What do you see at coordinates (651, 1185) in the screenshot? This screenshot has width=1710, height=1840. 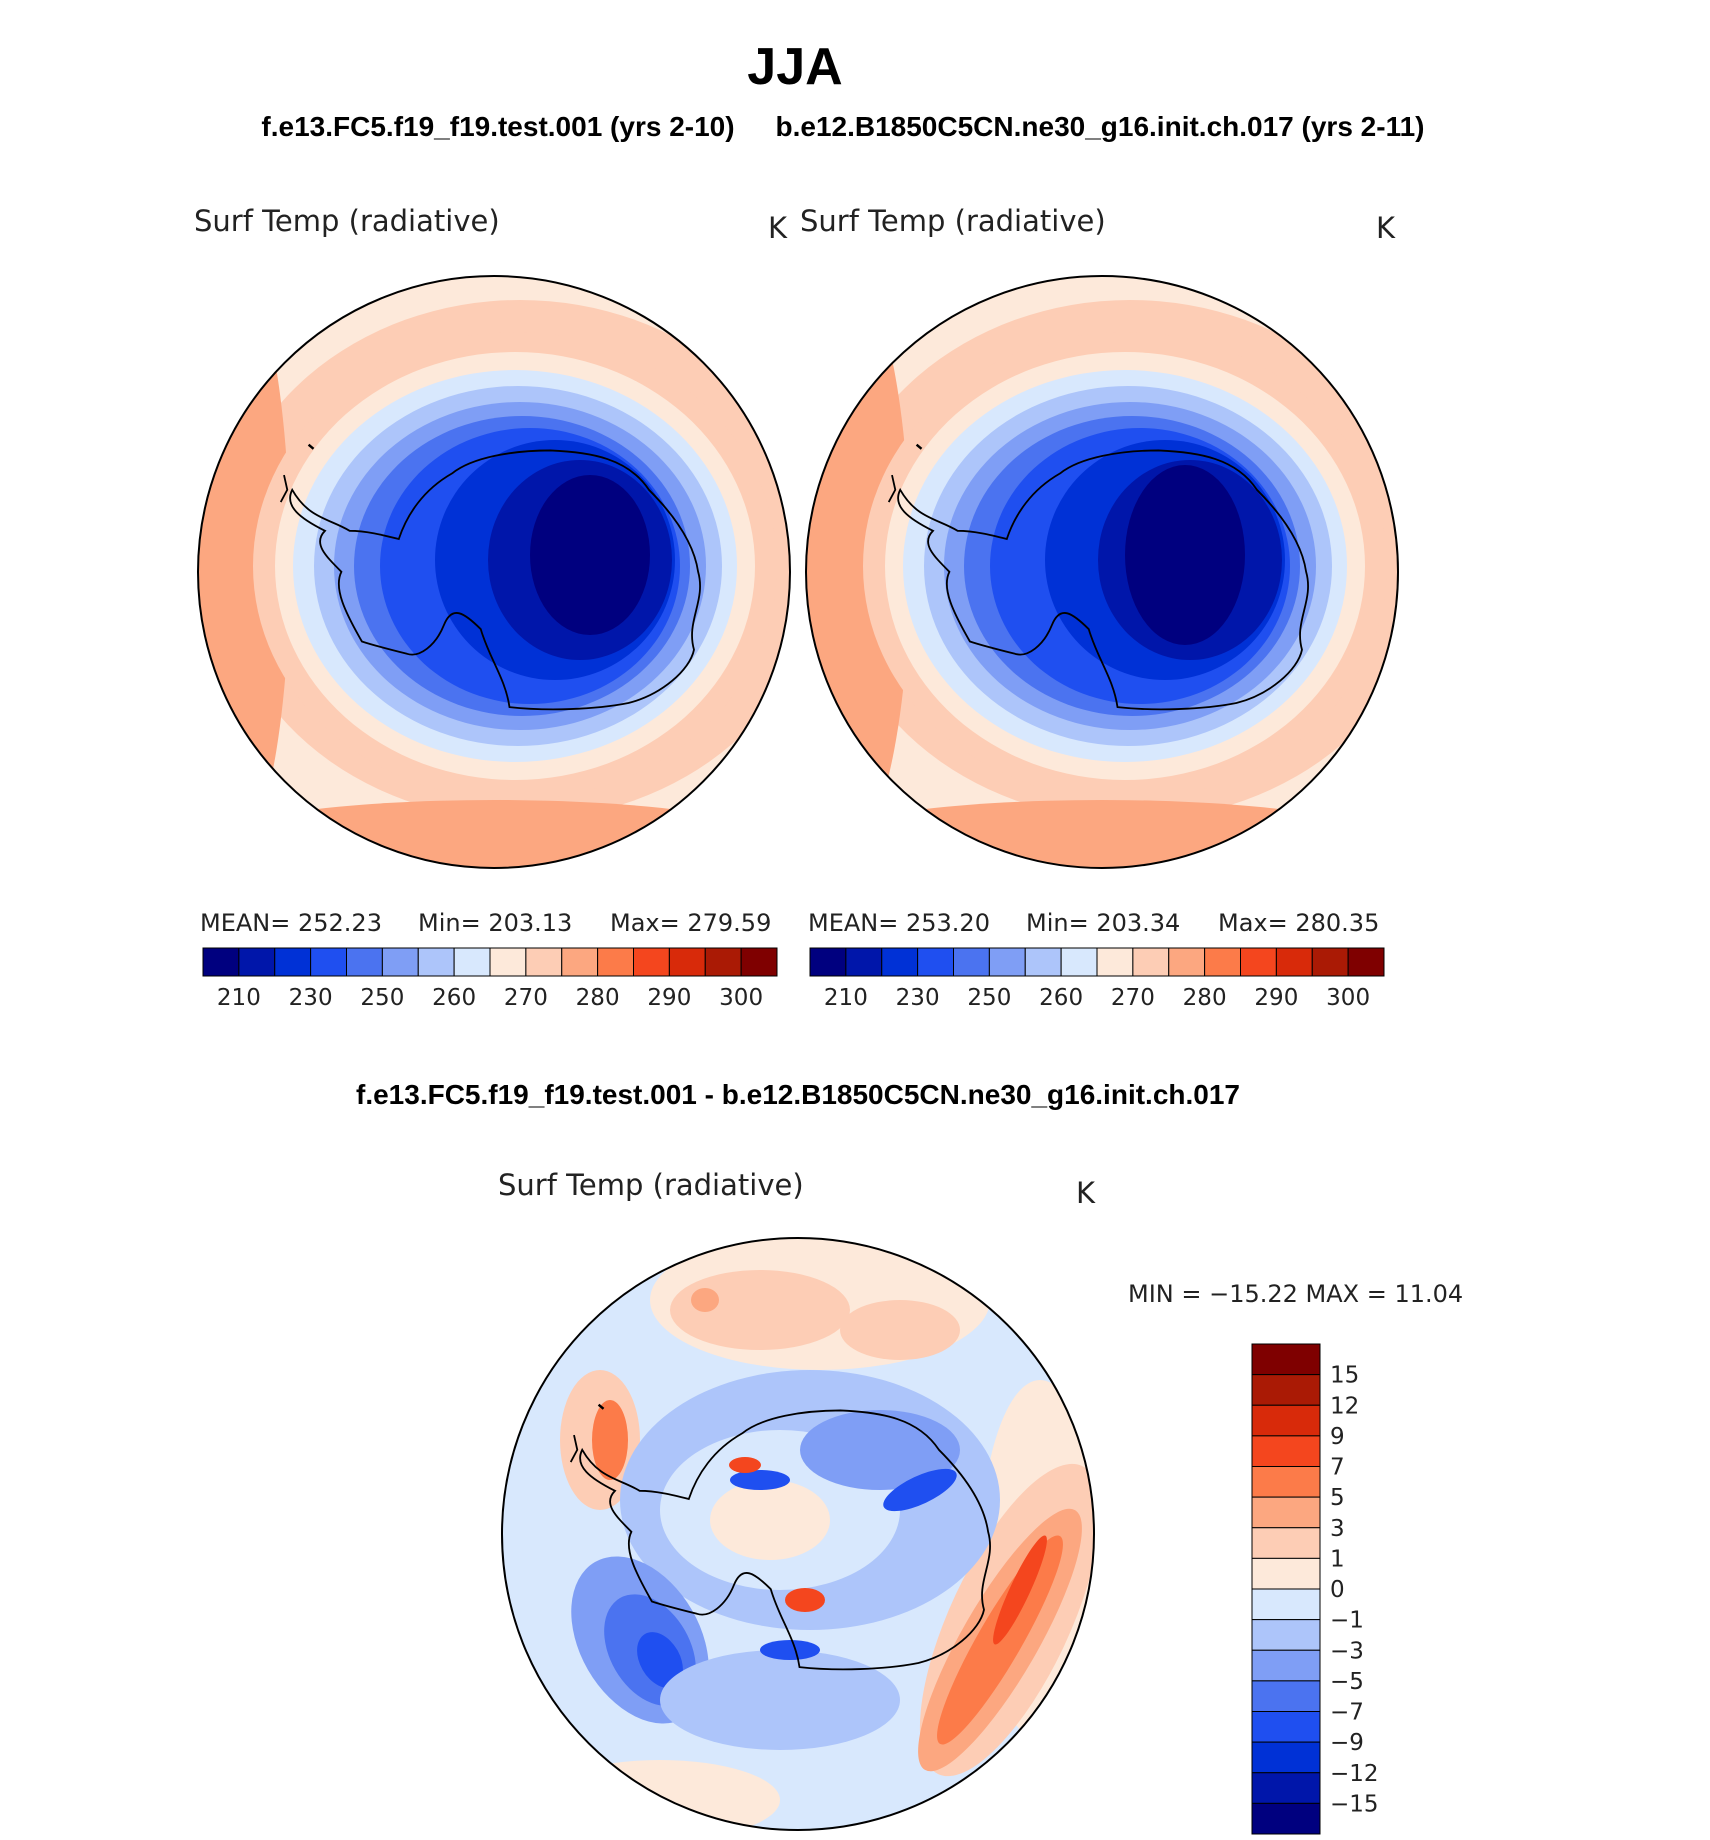 I see `diff-variable-label: Surf Temp (radiative)` at bounding box center [651, 1185].